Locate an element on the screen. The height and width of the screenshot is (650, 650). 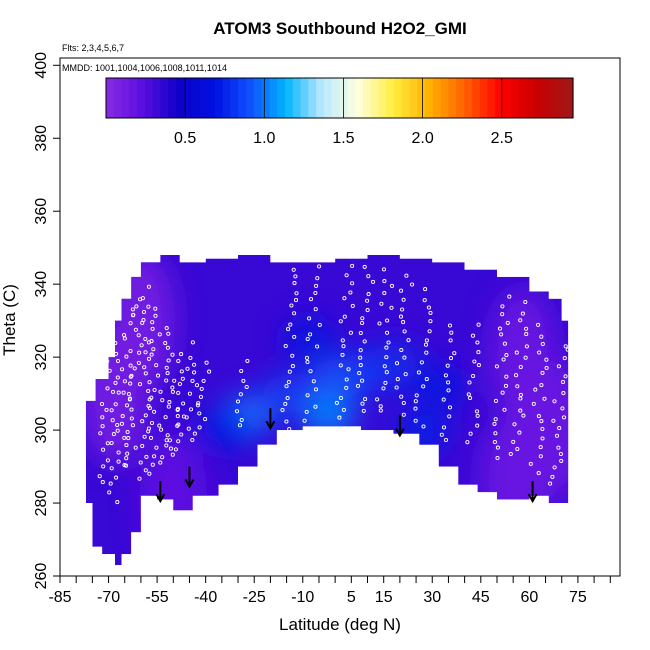
x-axis-label: Latitude (deg N) is located at coordinates (340, 624).